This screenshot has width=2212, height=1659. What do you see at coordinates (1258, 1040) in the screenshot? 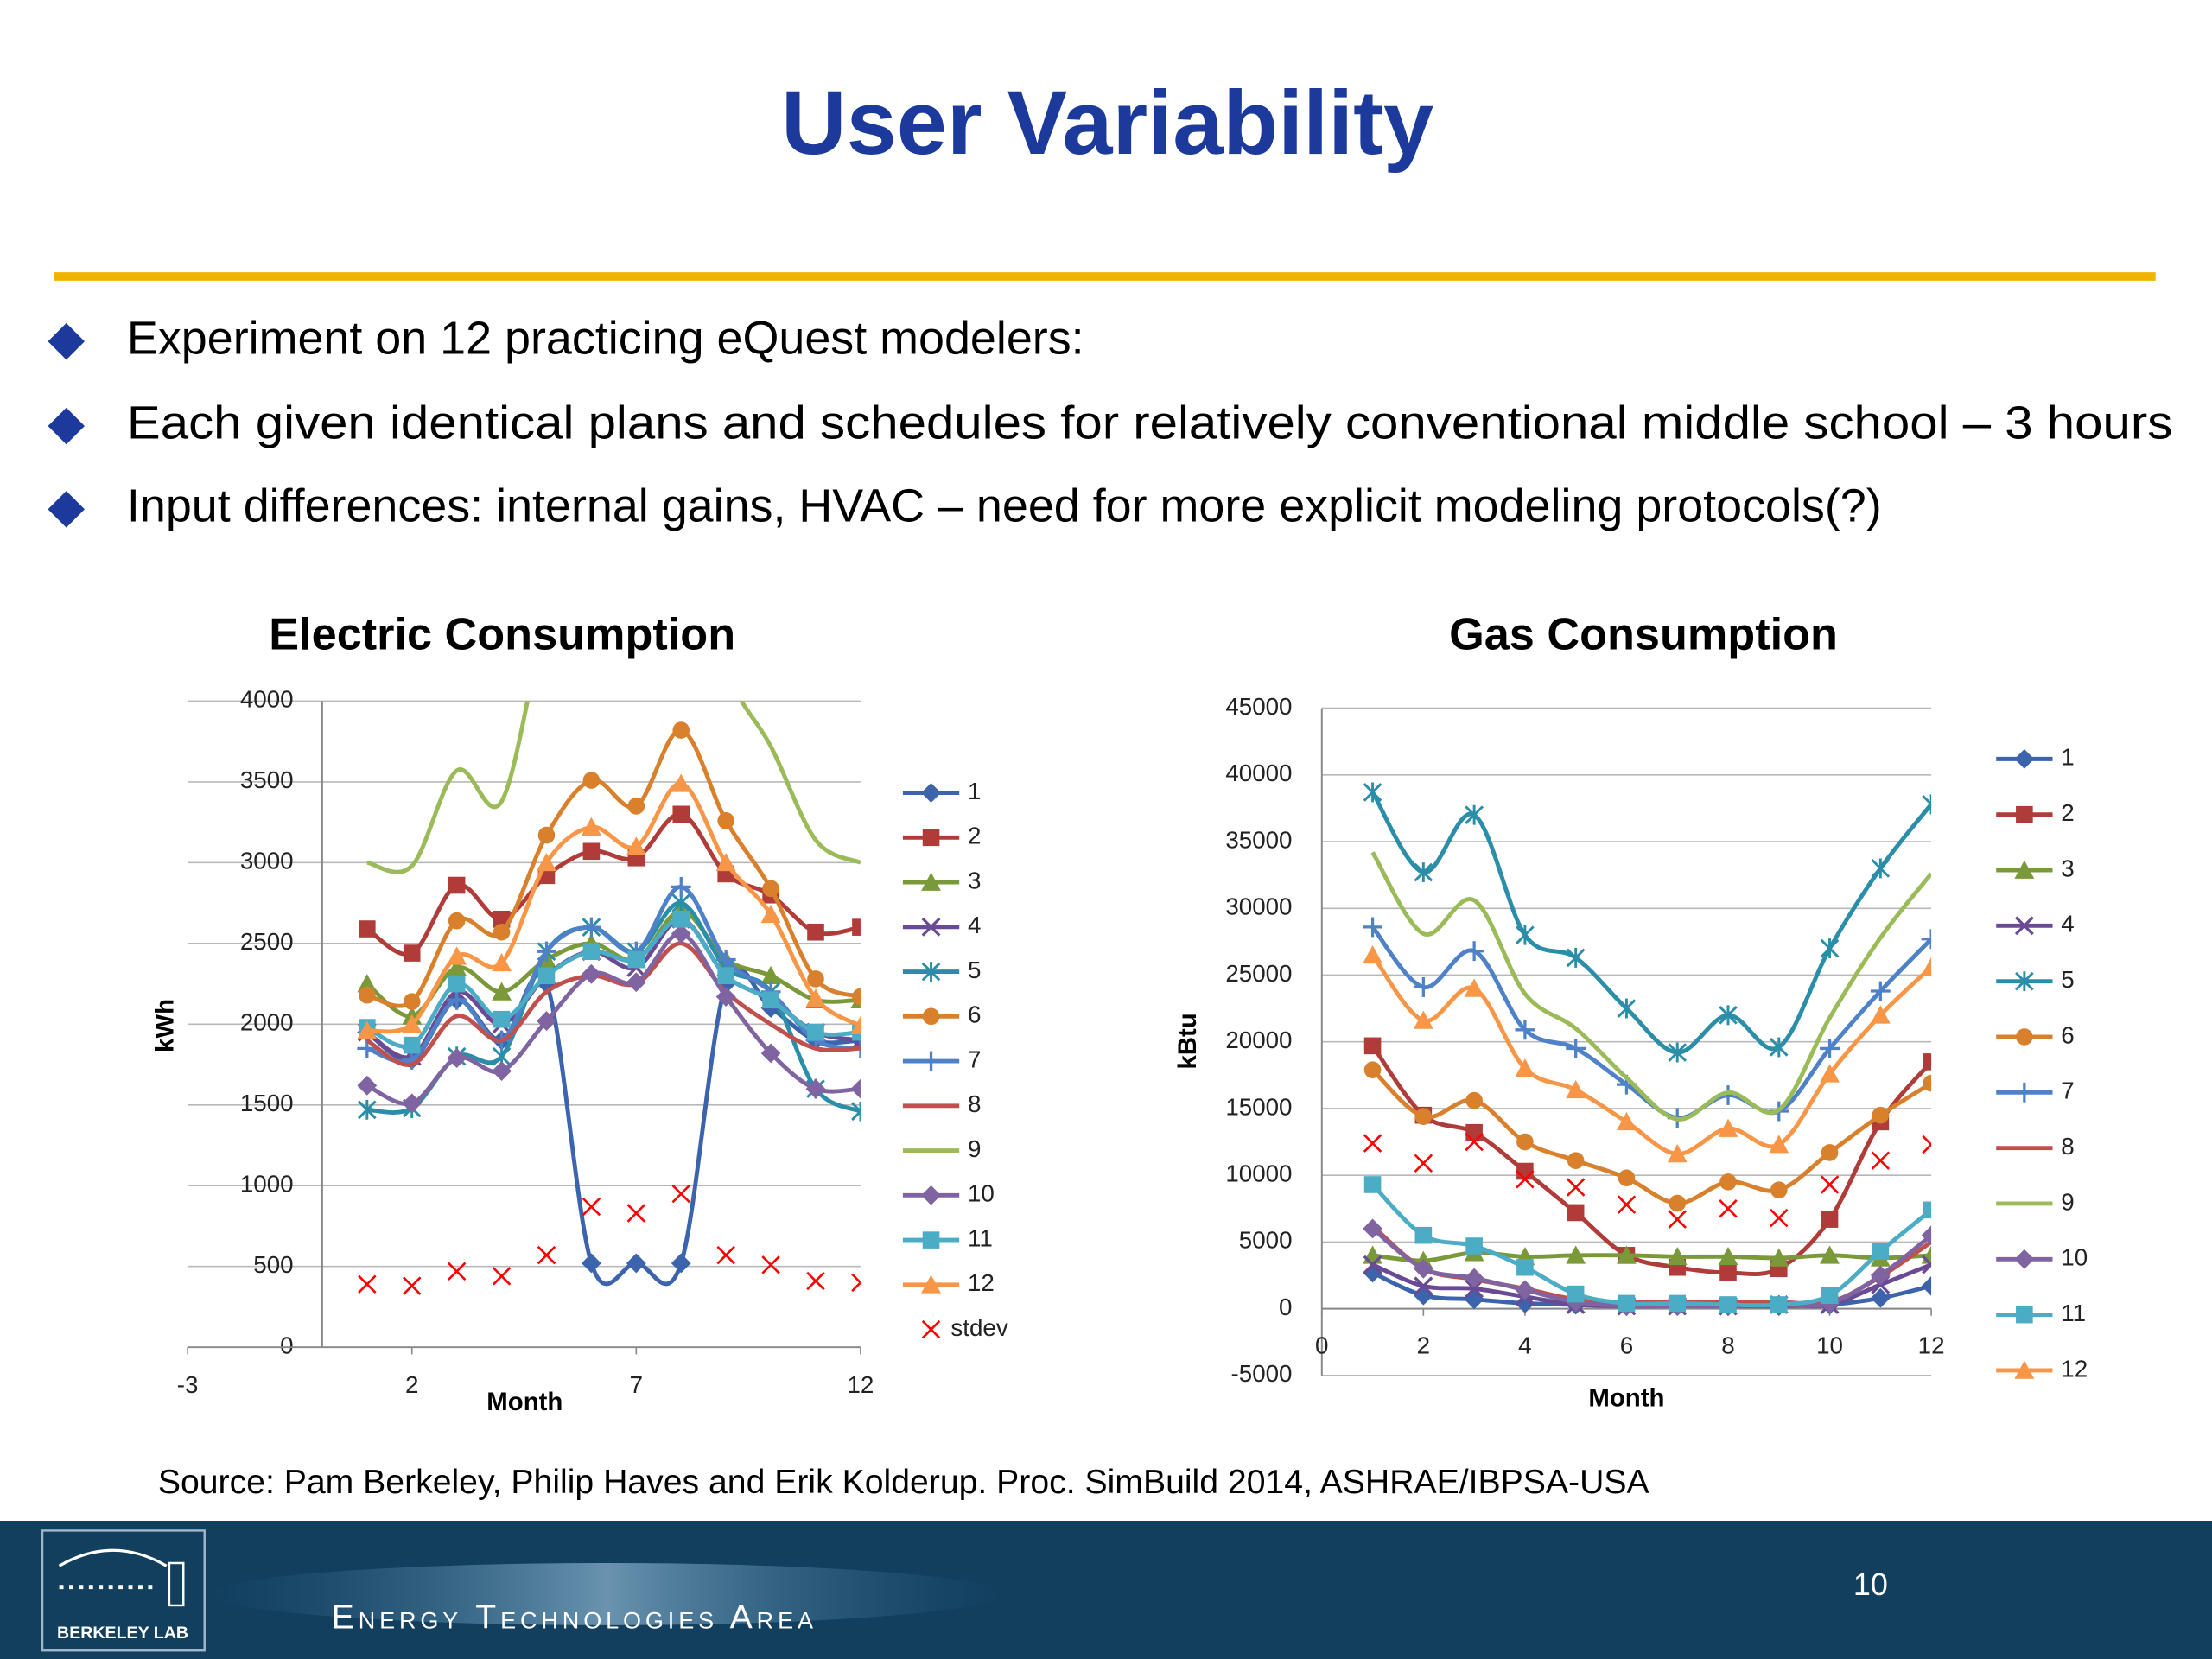
I see `y-tick-label: 20000` at bounding box center [1258, 1040].